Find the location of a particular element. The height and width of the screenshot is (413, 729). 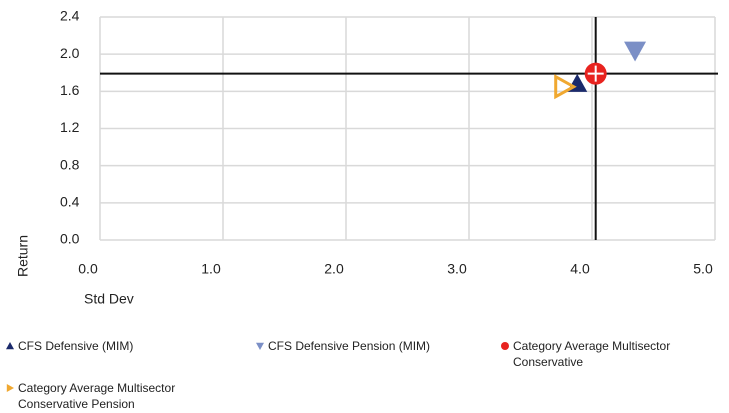

x-tick-label: 2.0 is located at coordinates (334, 269).